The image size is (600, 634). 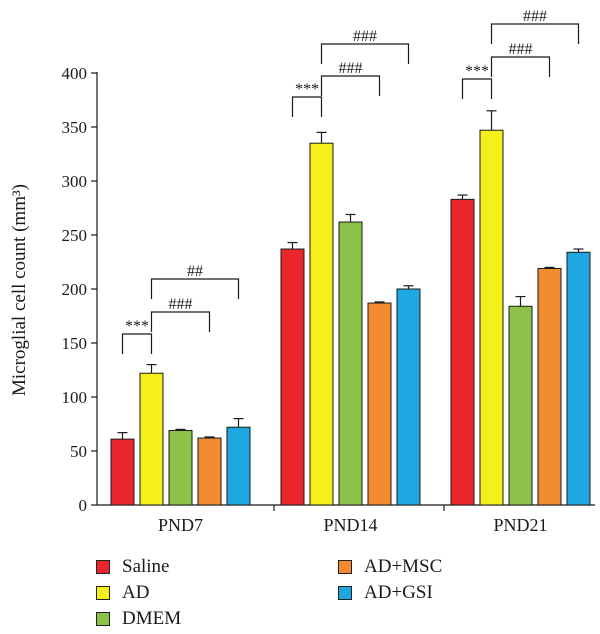 I want to click on legend-label-ad: AD, so click(x=136, y=592).